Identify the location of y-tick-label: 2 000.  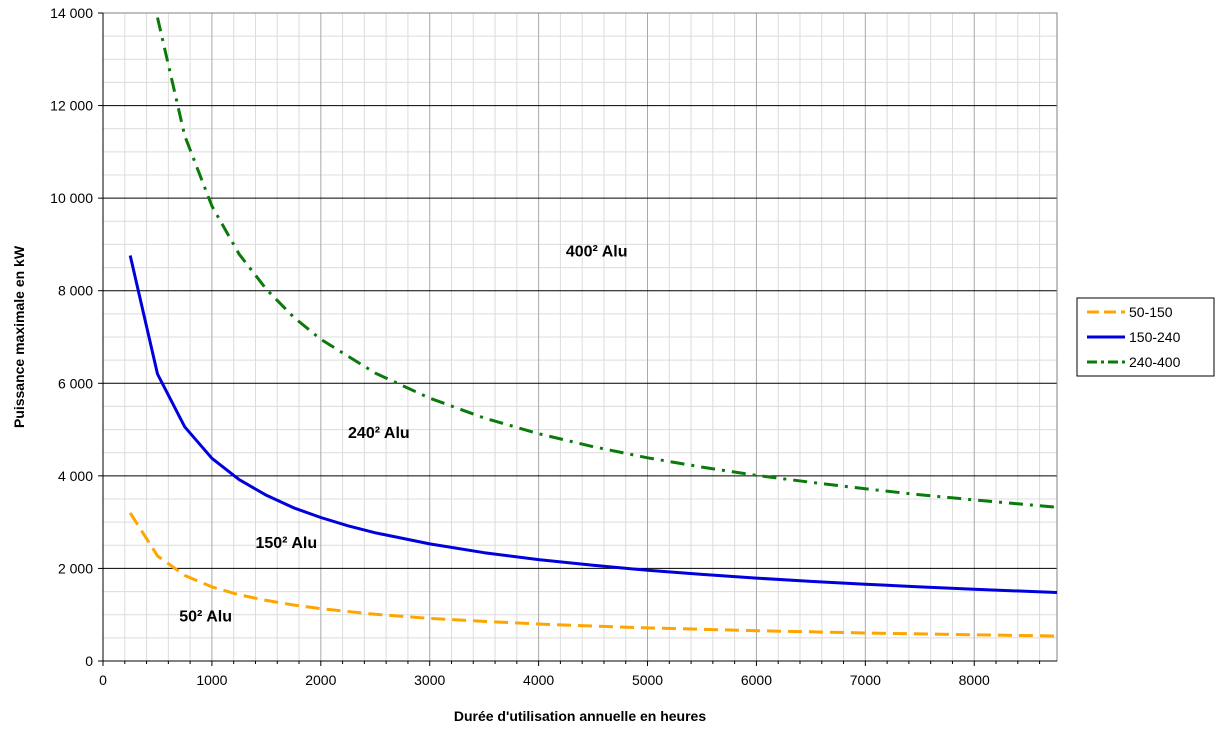
(75, 568).